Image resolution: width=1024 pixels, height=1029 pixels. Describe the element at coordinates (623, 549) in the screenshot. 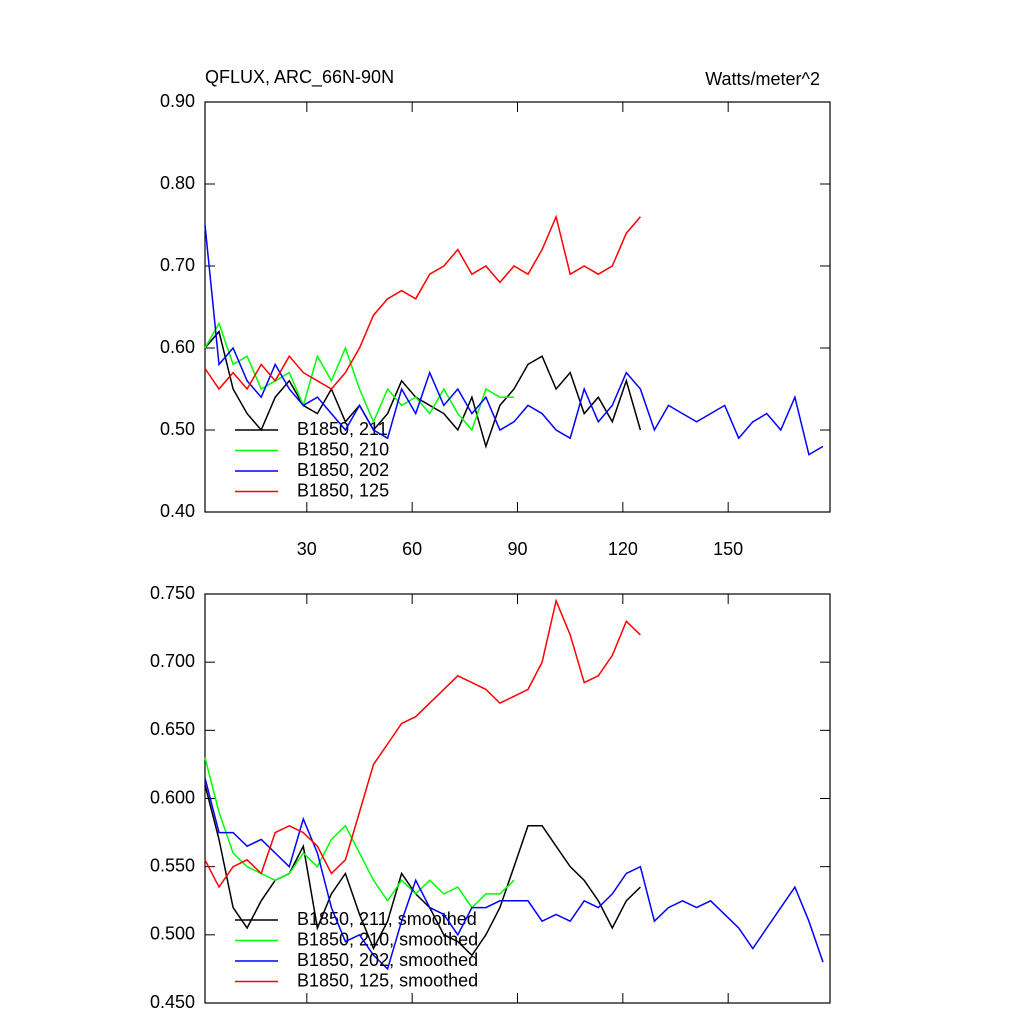

I see `x-tick-label: 120` at that location.